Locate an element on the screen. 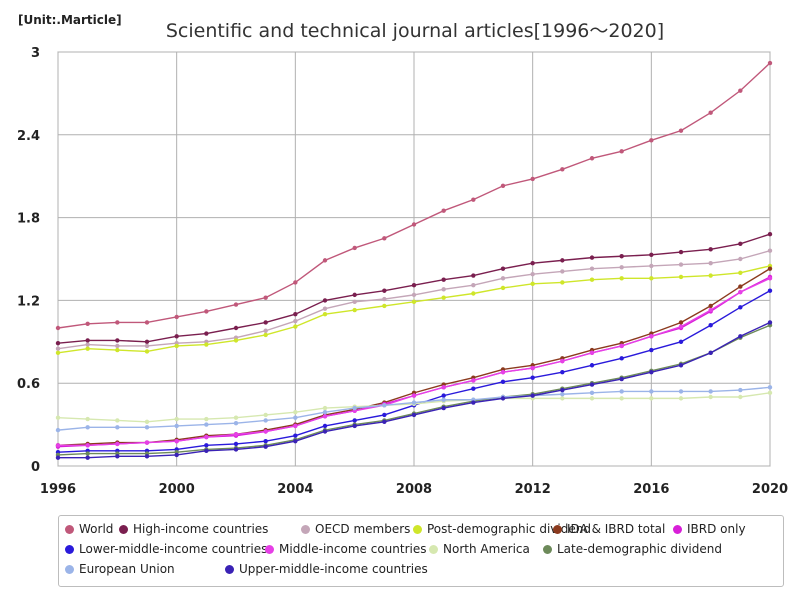 The image size is (800, 600). legend-item: Late-demographic dividend is located at coordinates (632, 549).